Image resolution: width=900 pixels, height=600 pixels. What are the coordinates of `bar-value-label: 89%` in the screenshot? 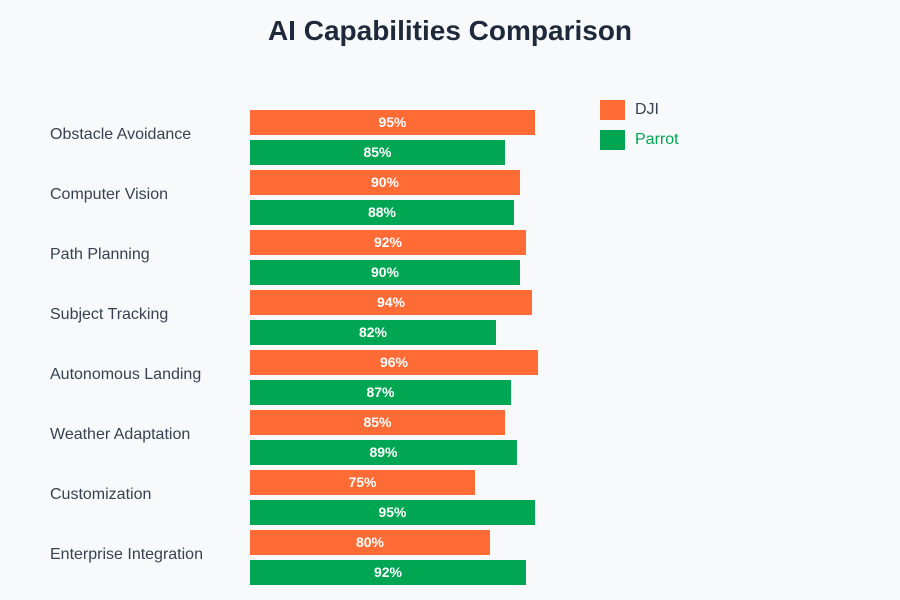 It's located at (383, 452).